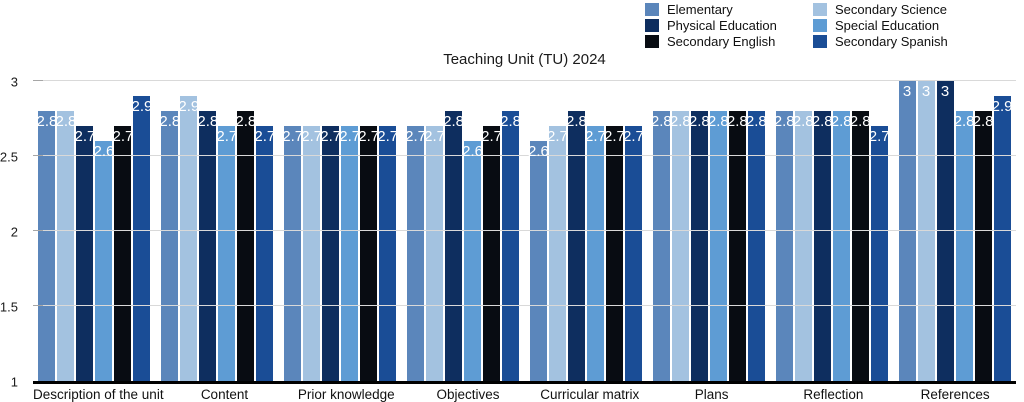 Image resolution: width=1024 pixels, height=402 pixels. I want to click on y-tick-label: 1, so click(14, 381).